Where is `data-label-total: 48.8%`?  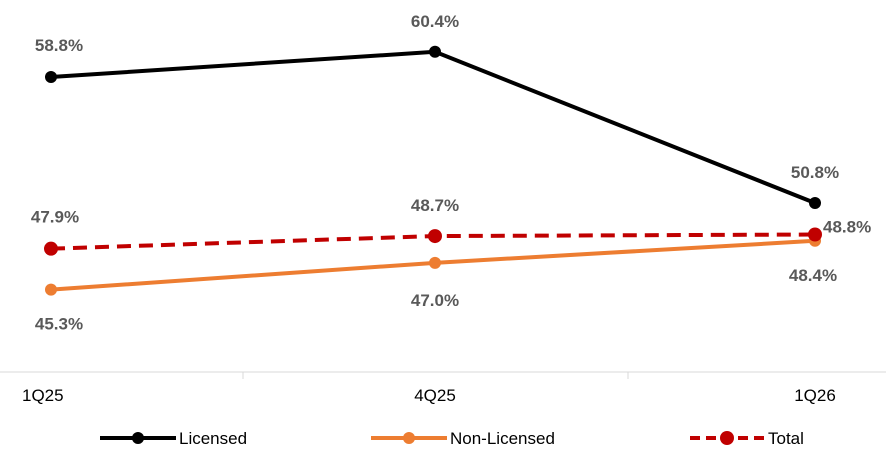
data-label-total: 48.8% is located at coordinates (847, 227).